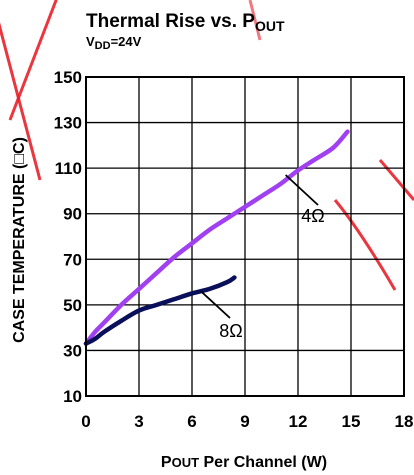  I want to click on y-tick-label: 30, so click(72, 350).